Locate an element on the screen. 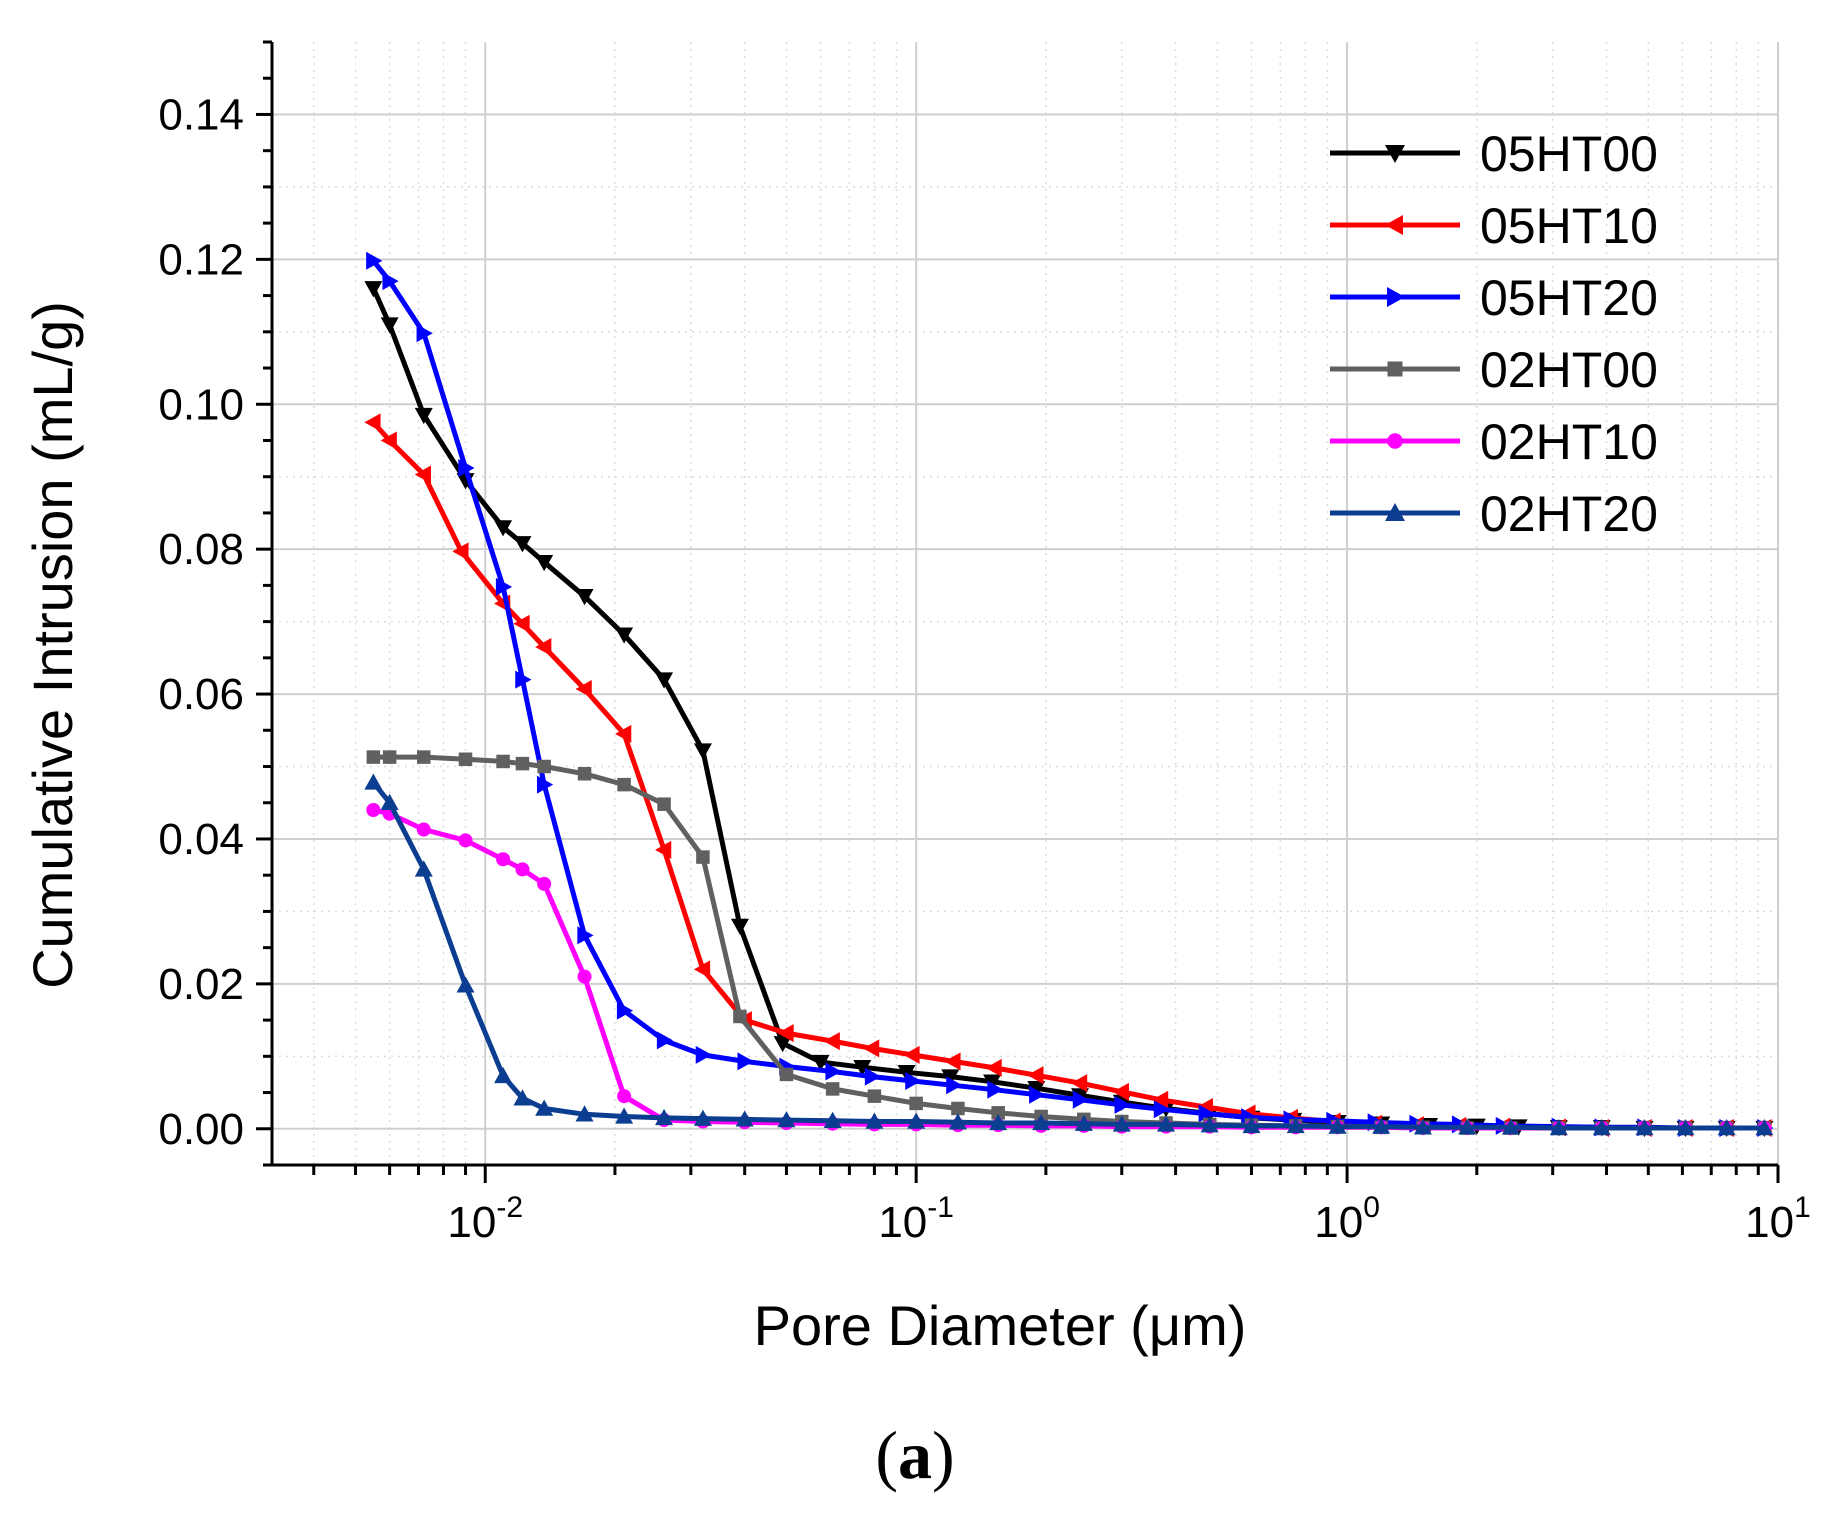  y-tick-label: 0.14 is located at coordinates (201, 114).